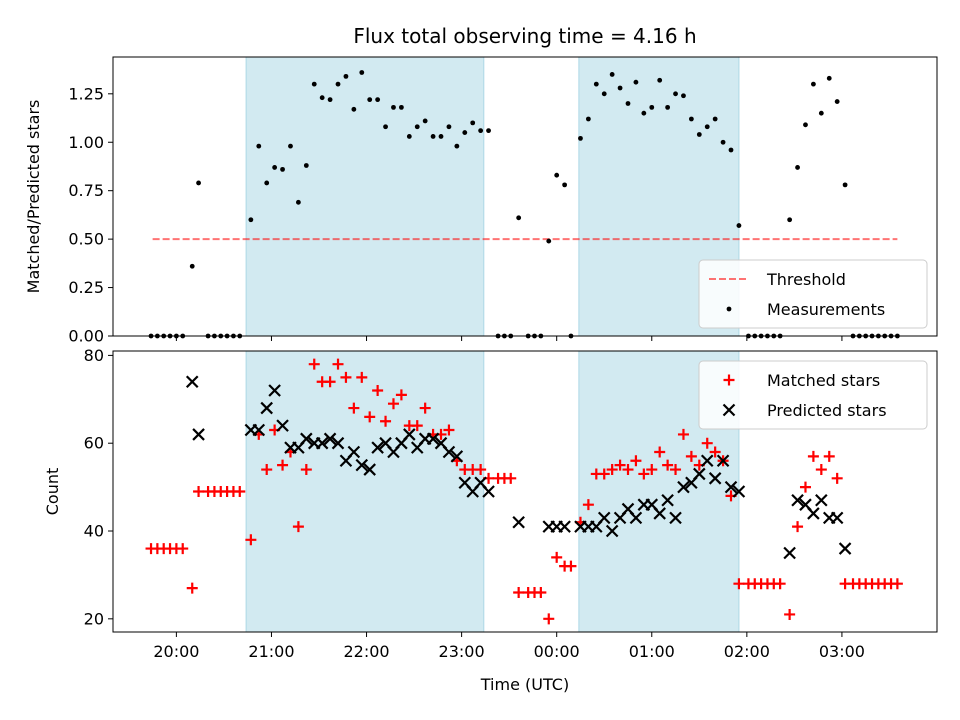 The width and height of the screenshot is (960, 720). Describe the element at coordinates (652, 651) in the screenshot. I see `x-tick-label: 01:00` at that location.